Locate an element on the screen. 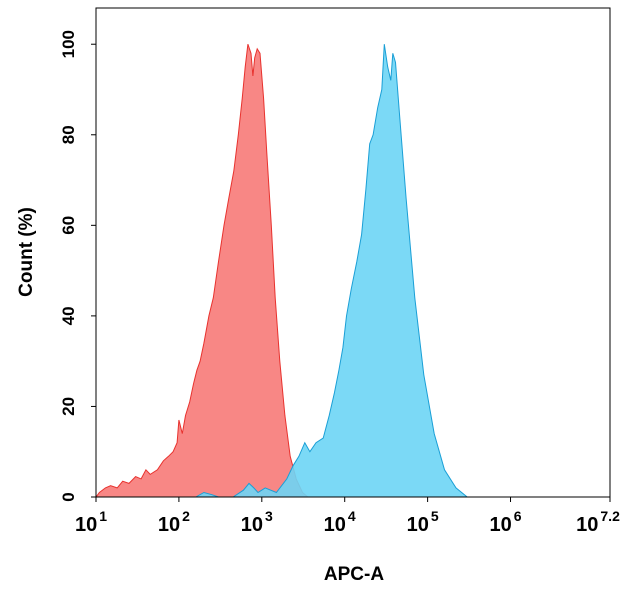  x-tick-label: 10 7.2 is located at coordinates (598, 522).